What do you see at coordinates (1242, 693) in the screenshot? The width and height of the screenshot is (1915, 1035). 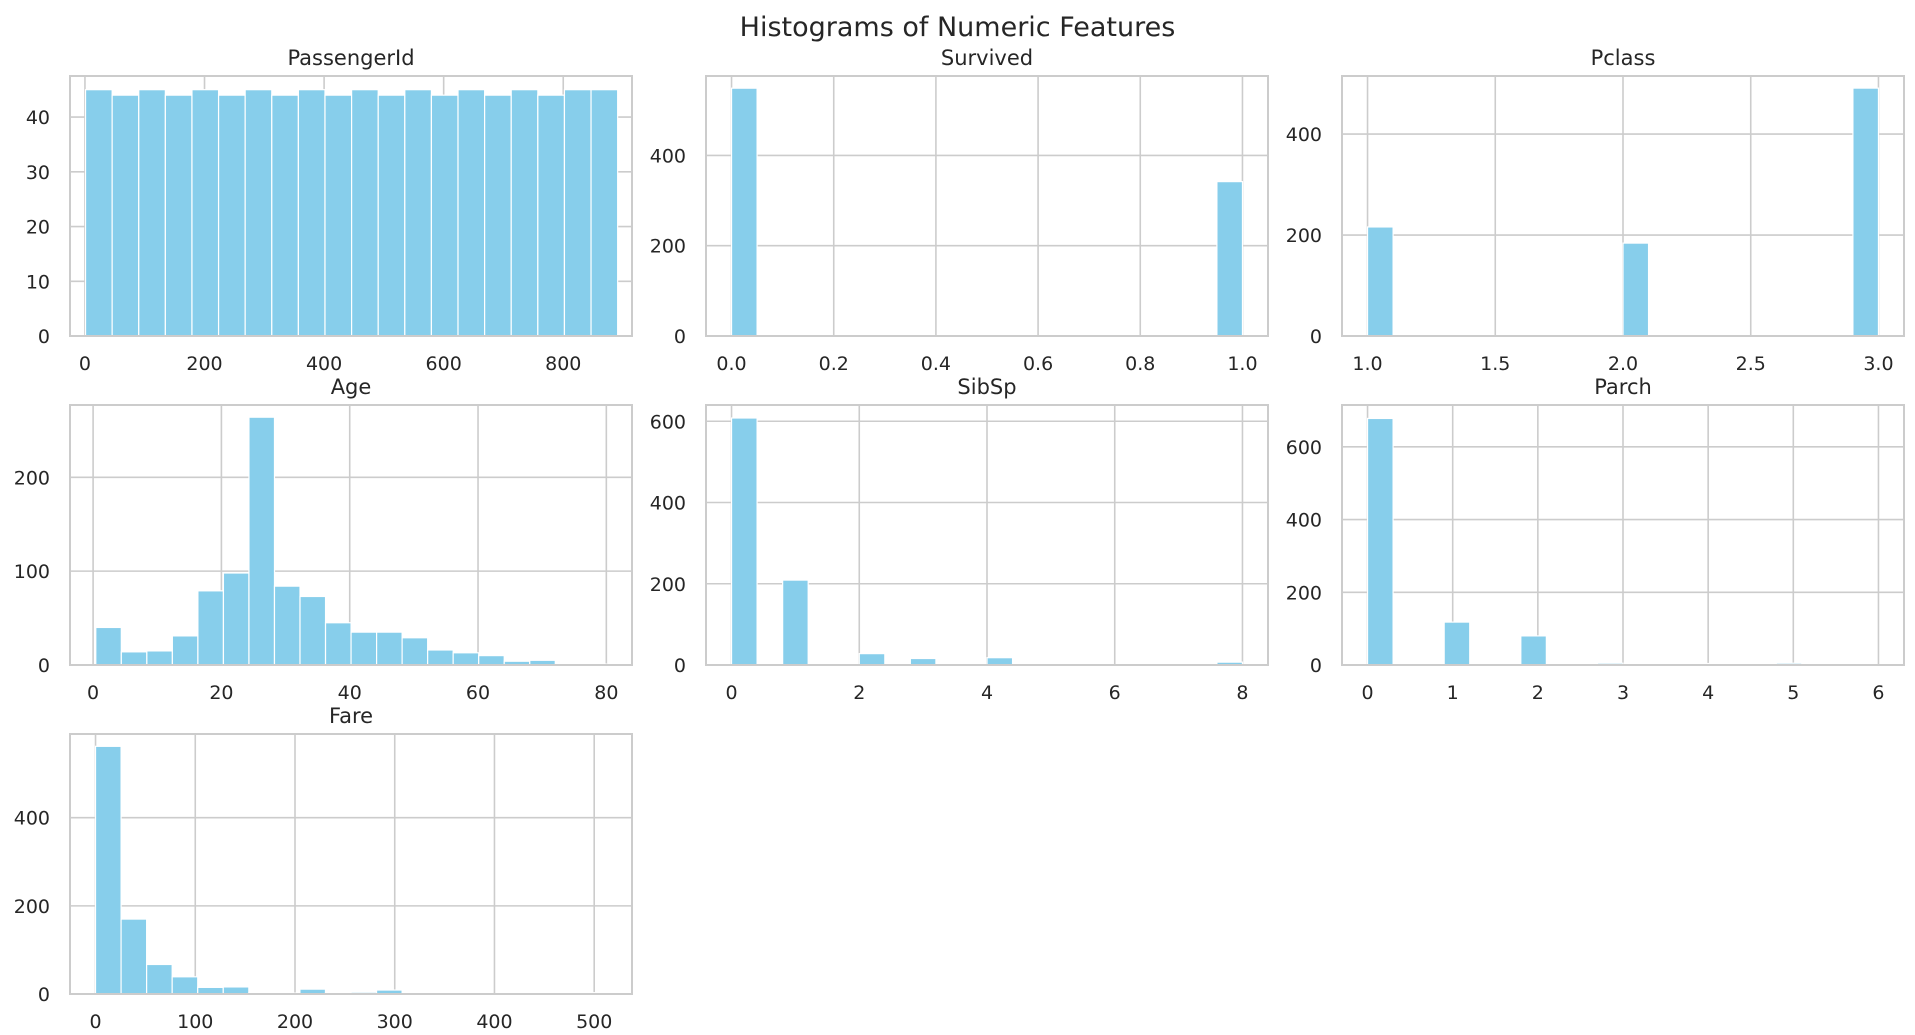 I see `x-tick-label: 8` at bounding box center [1242, 693].